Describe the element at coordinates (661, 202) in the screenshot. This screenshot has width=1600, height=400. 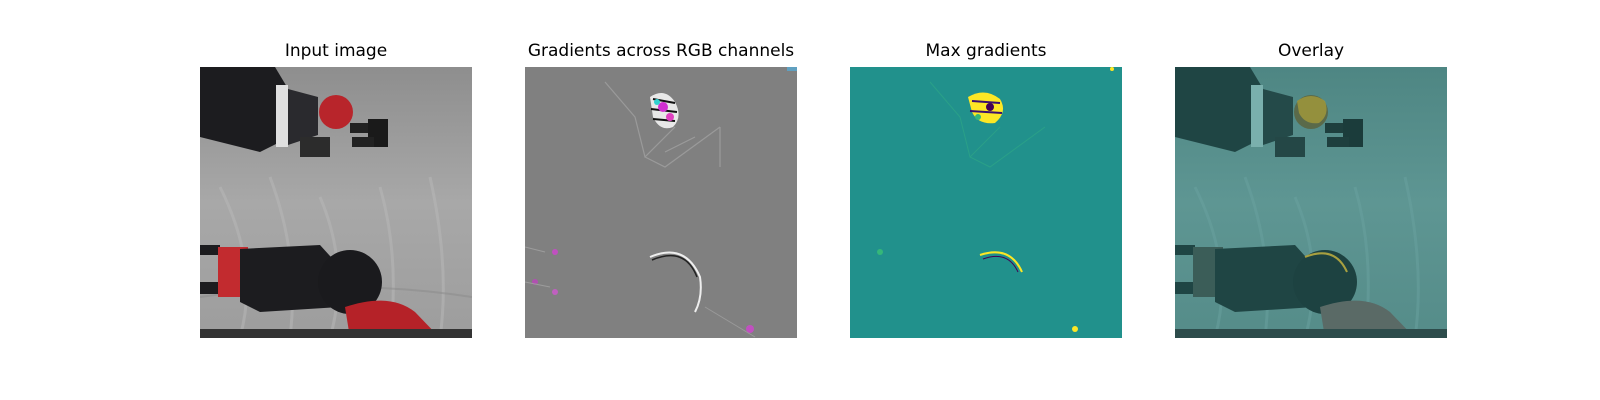
I see `rgb-gradient-map` at that location.